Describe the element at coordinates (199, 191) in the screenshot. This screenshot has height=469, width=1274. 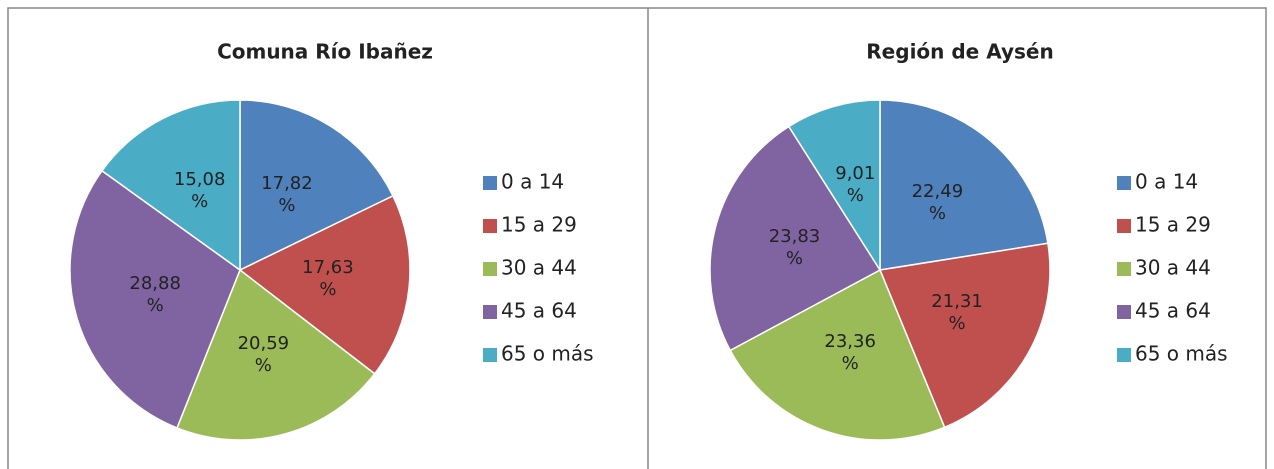
I see `data-label: 15,08 %` at that location.